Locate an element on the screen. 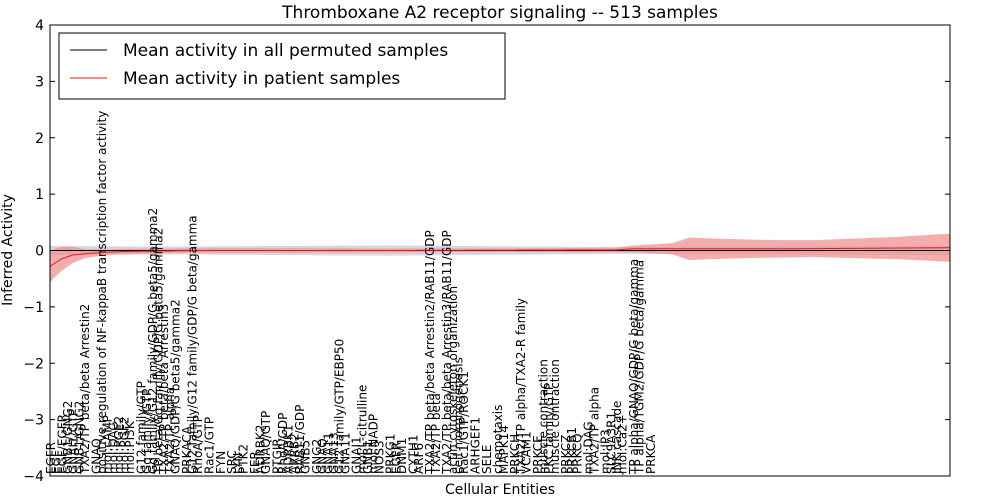 Image resolution: width=1000 pixels, height=500 pixels. x-tick-label: EGF is located at coordinates (57, 462).